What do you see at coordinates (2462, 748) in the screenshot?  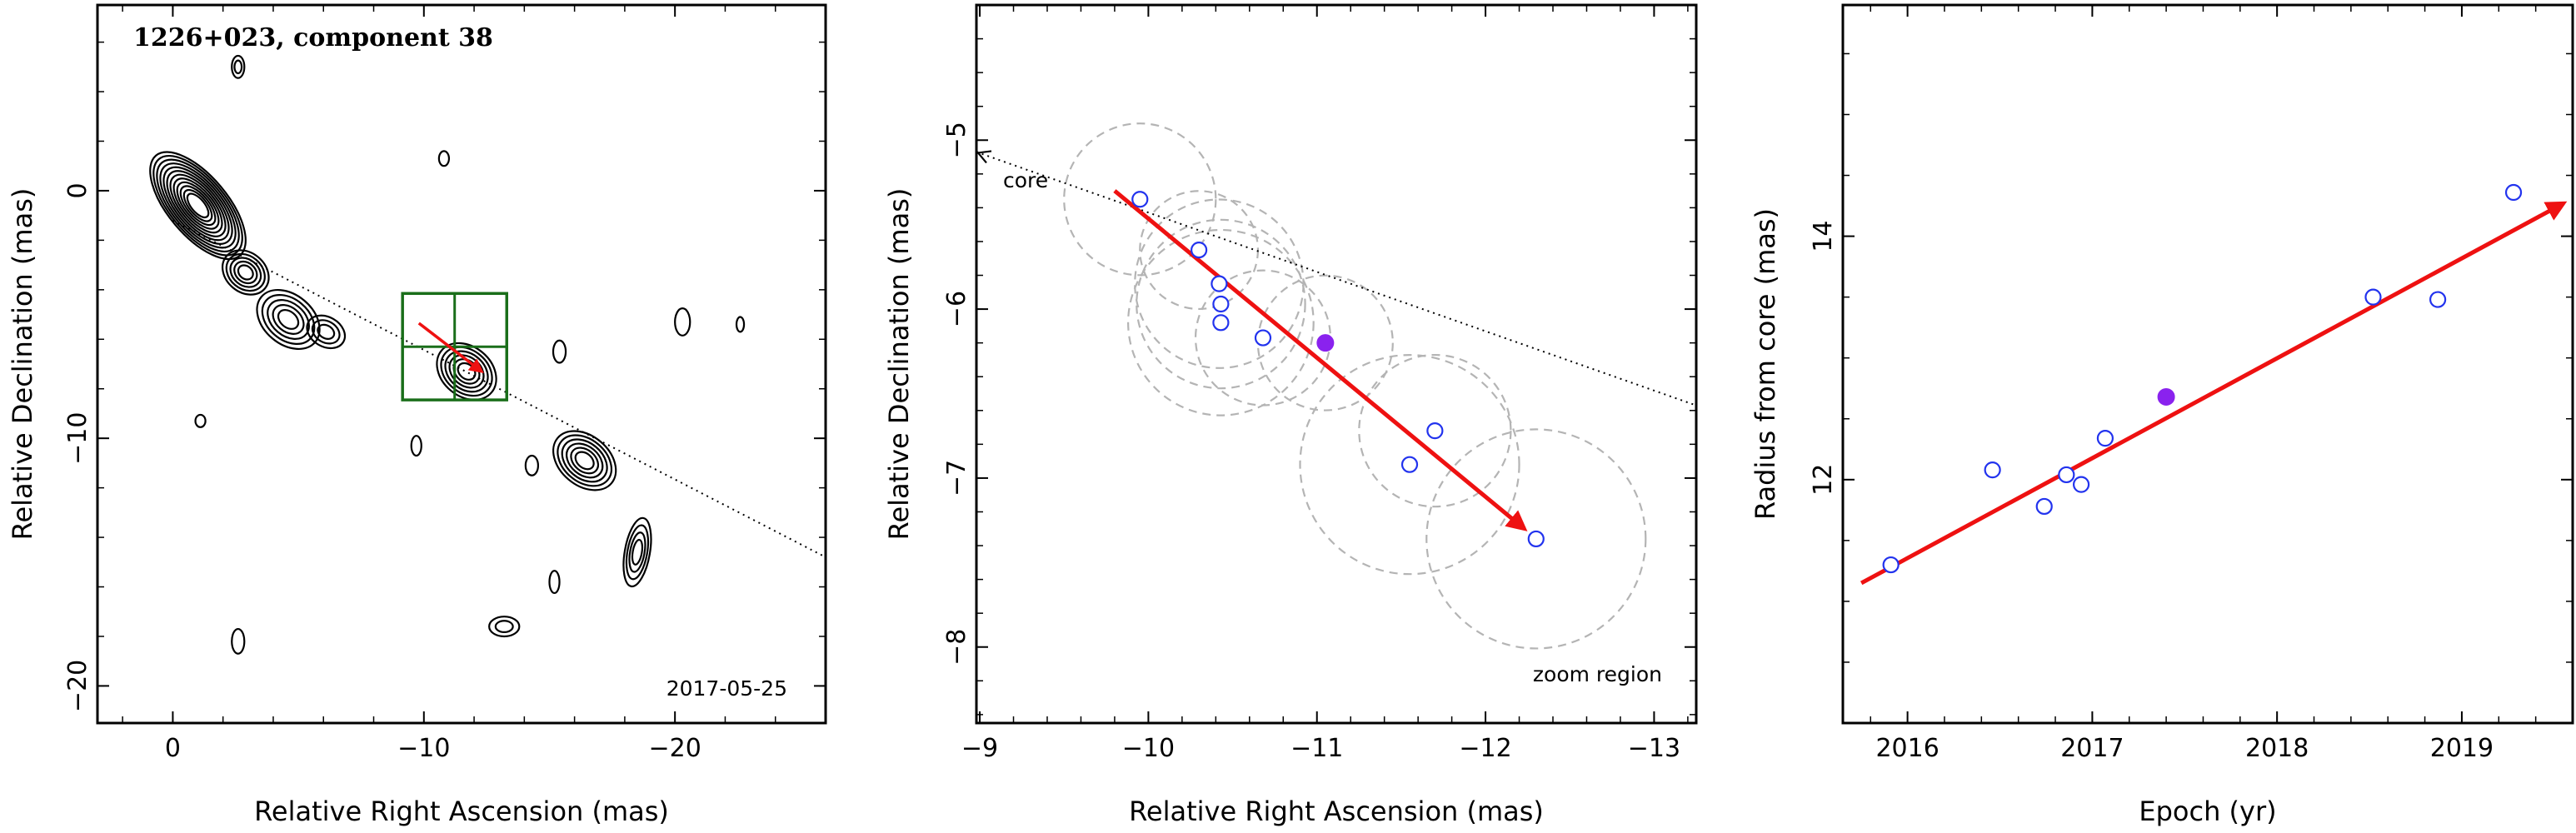 I see `x-tick-label: 2019` at bounding box center [2462, 748].